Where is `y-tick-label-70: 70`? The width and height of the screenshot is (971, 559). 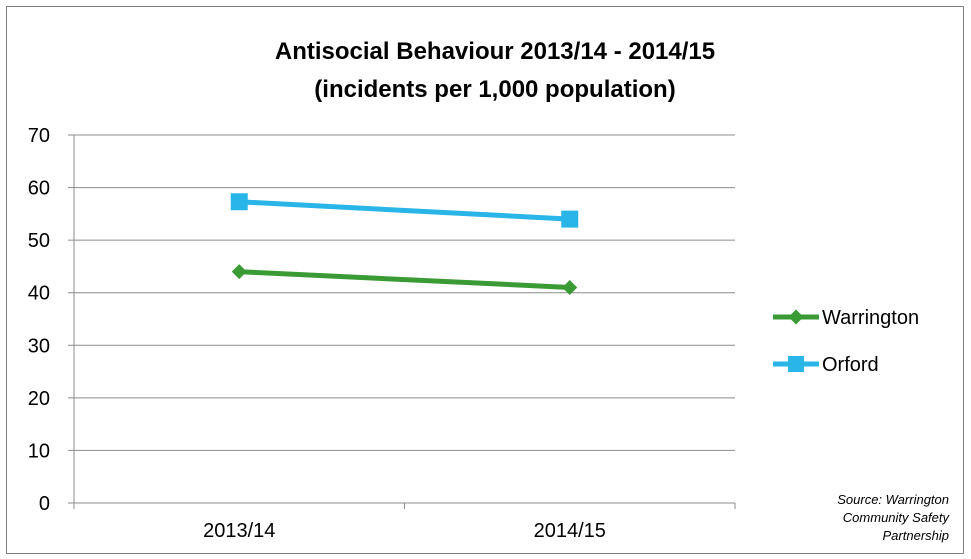 y-tick-label-70: 70 is located at coordinates (39, 136).